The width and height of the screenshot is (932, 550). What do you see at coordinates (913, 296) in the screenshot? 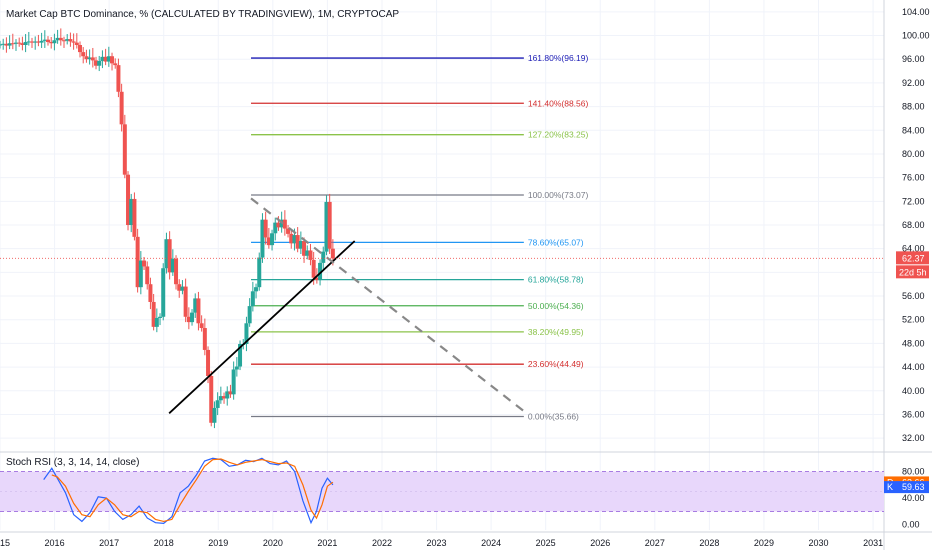
I see `price-axis-tick: 56.00` at bounding box center [913, 296].